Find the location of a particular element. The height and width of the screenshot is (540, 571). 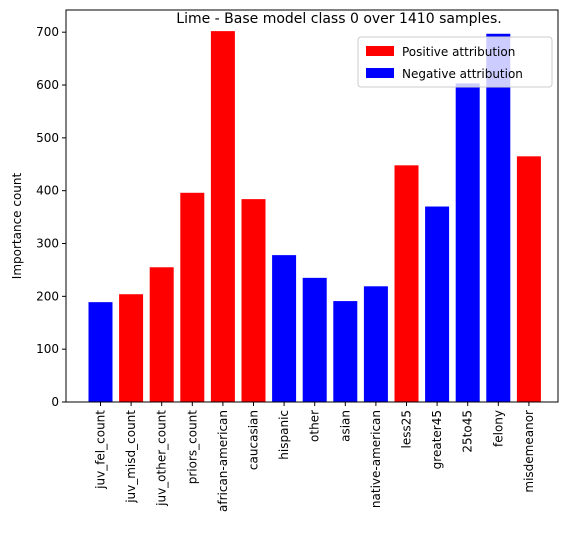

x-tick-label: juv_other_count is located at coordinates (162, 458).